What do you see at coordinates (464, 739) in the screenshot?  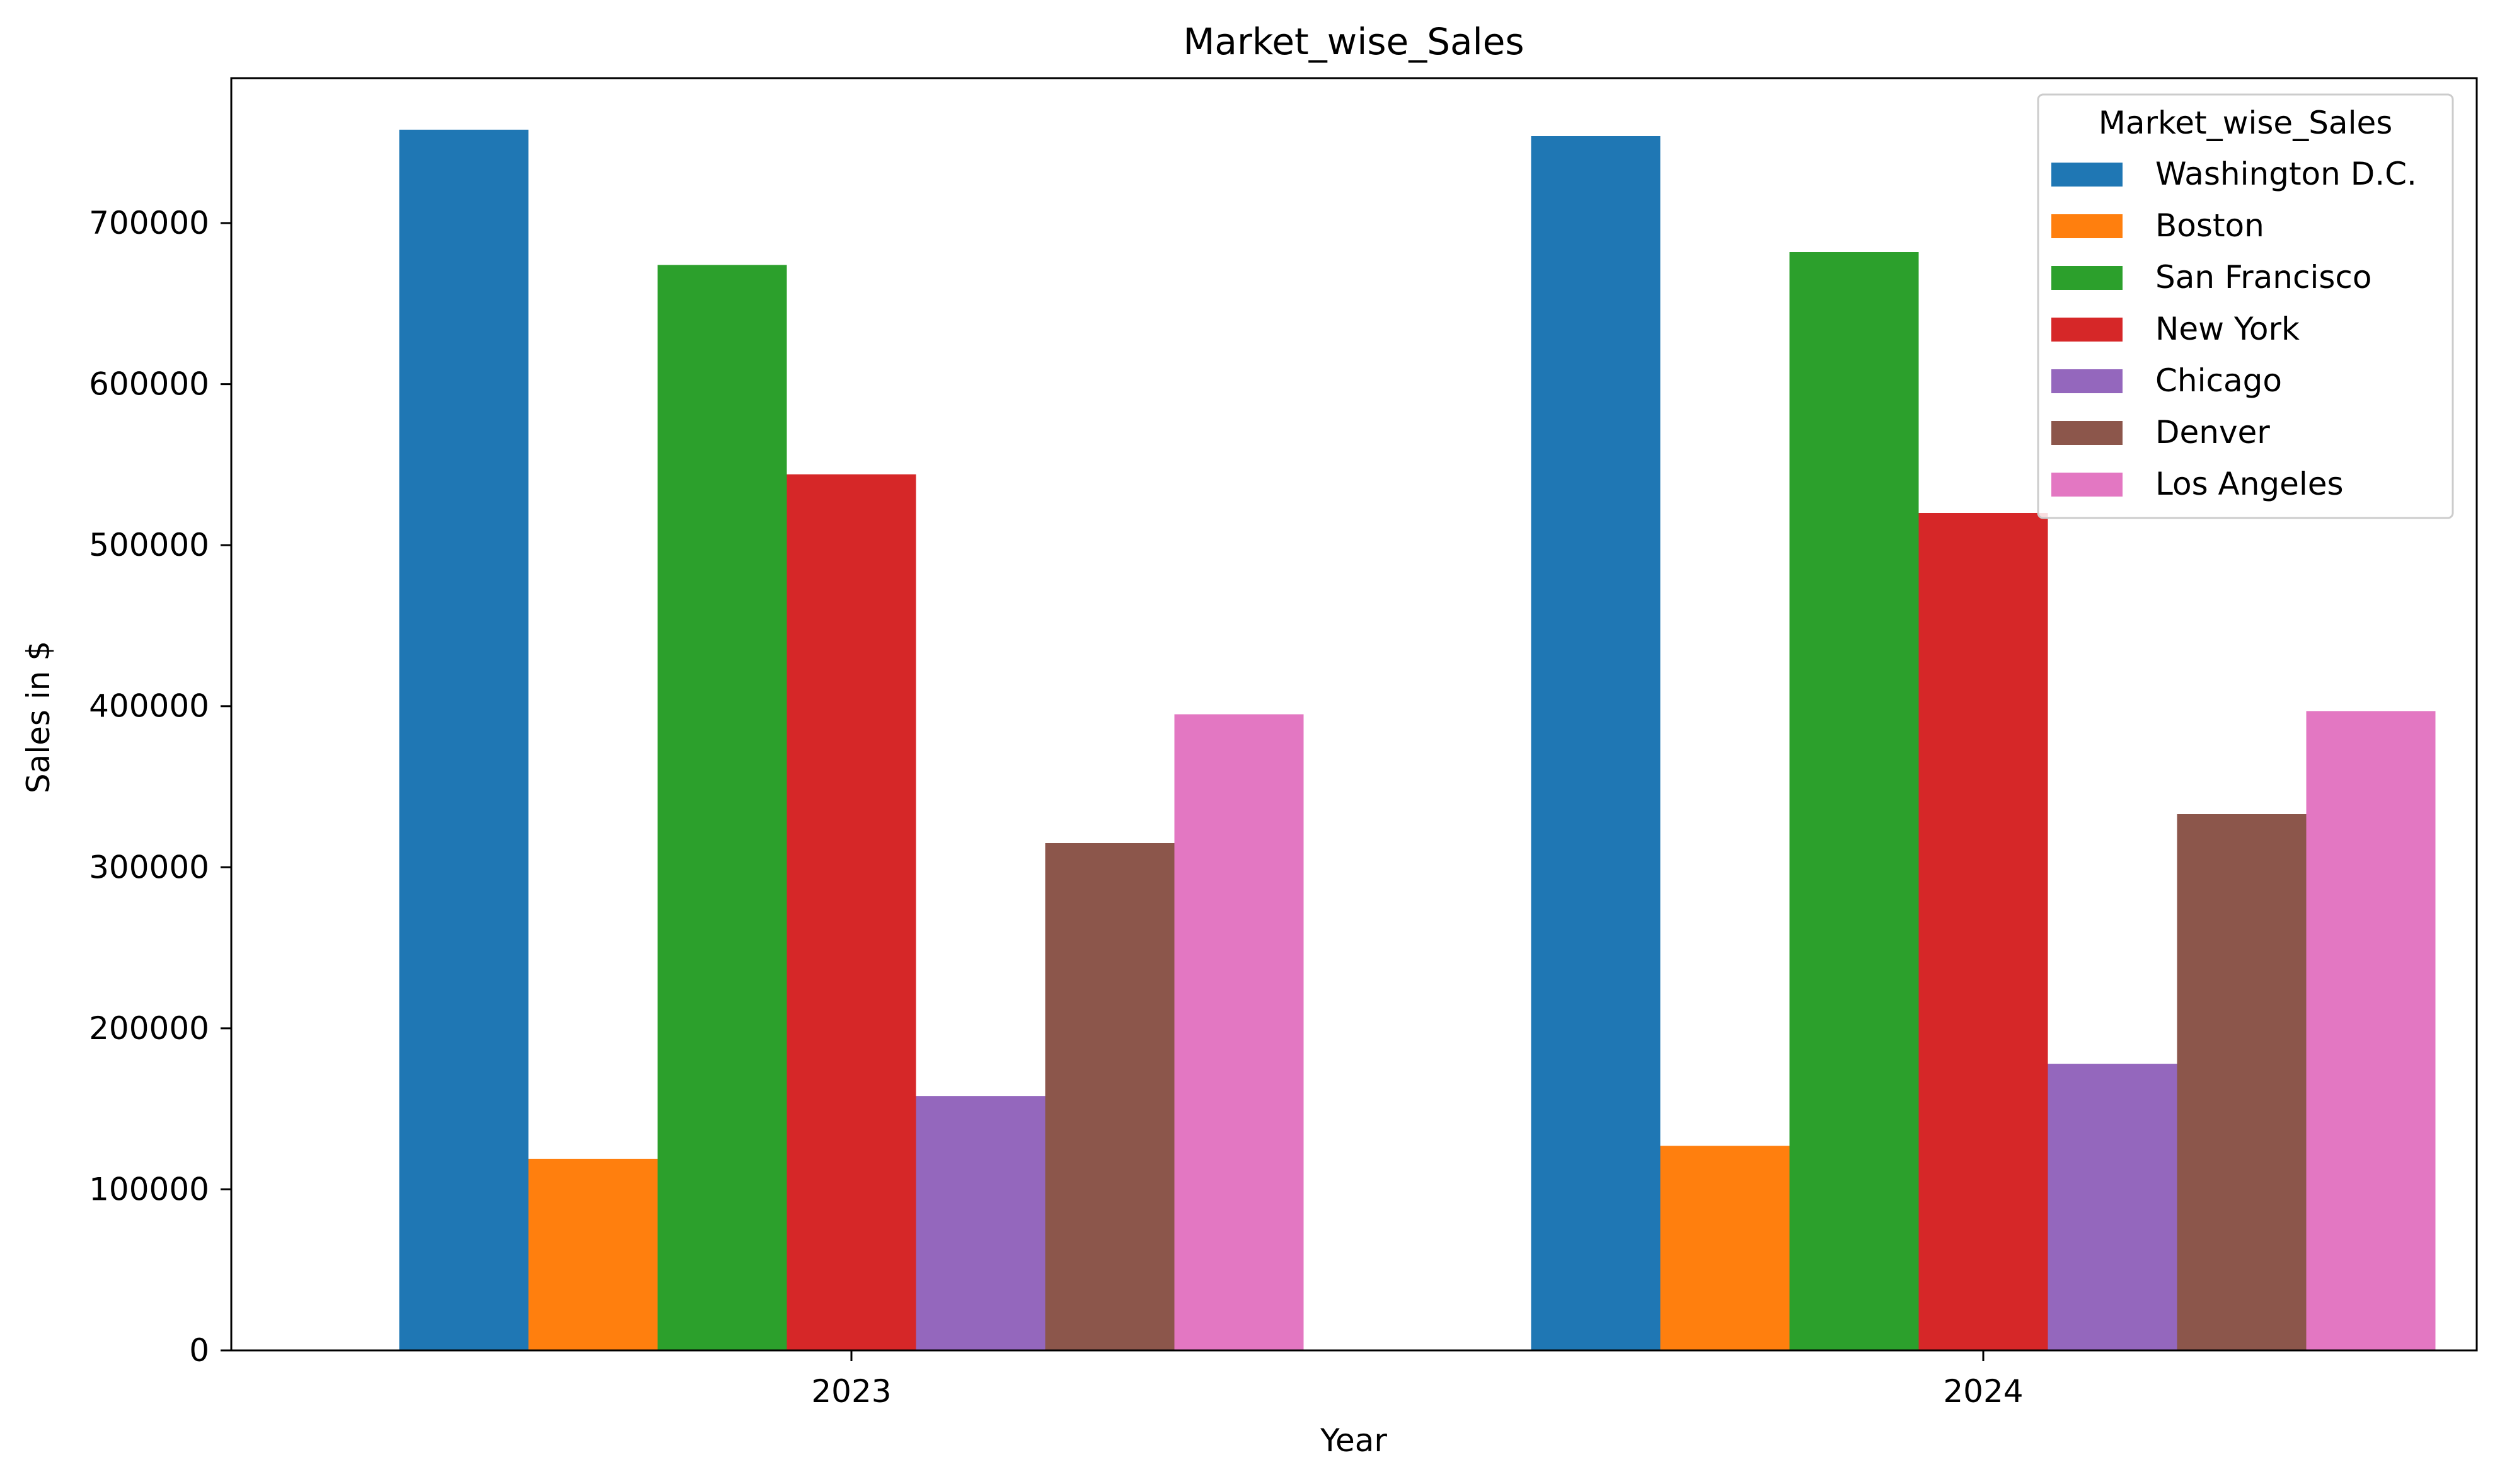 I see `bar-washington-d-c--2023` at bounding box center [464, 739].